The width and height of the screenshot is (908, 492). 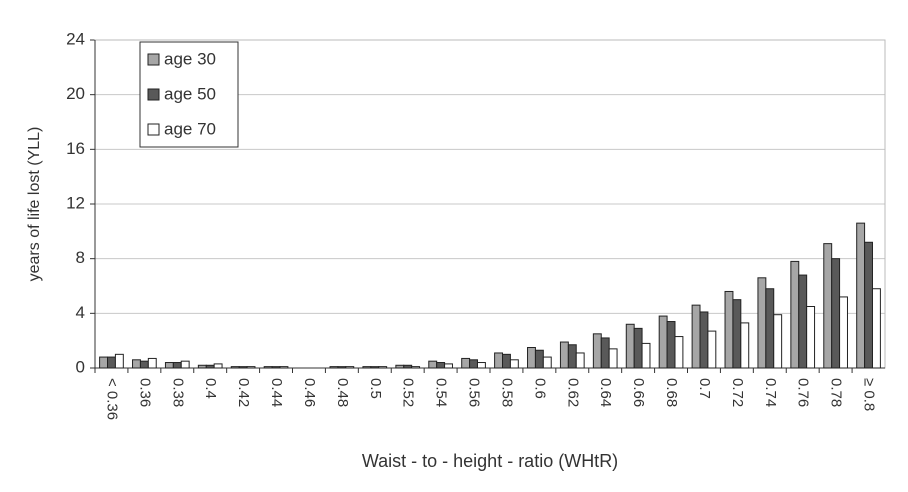 What do you see at coordinates (80, 366) in the screenshot?
I see `y-tick-label: 0` at bounding box center [80, 366].